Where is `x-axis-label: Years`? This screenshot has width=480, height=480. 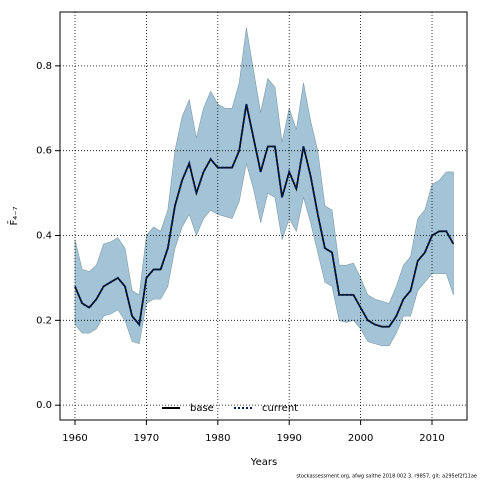
x-axis-label: Years is located at coordinates (263, 462).